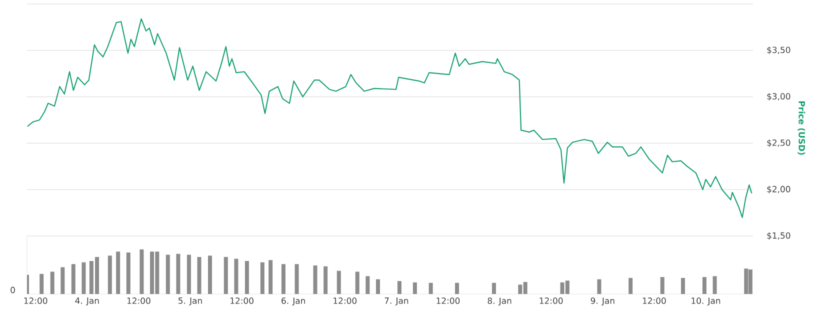  I want to click on text: 0, so click(12, 290).